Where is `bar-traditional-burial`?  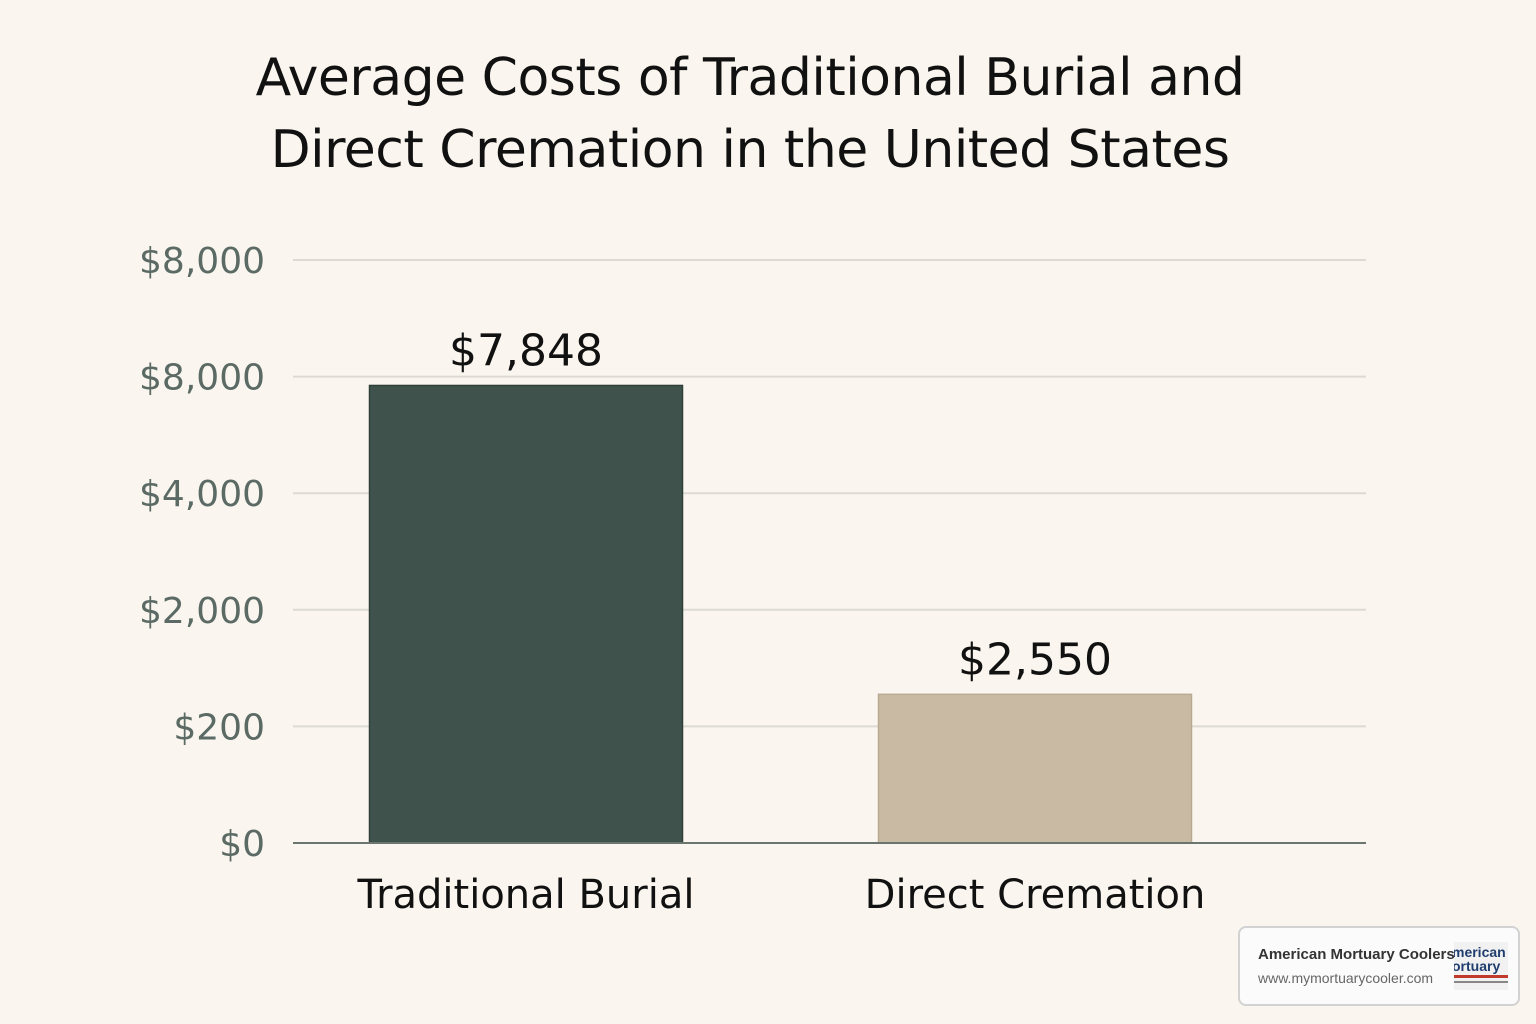
bar-traditional-burial is located at coordinates (526, 614).